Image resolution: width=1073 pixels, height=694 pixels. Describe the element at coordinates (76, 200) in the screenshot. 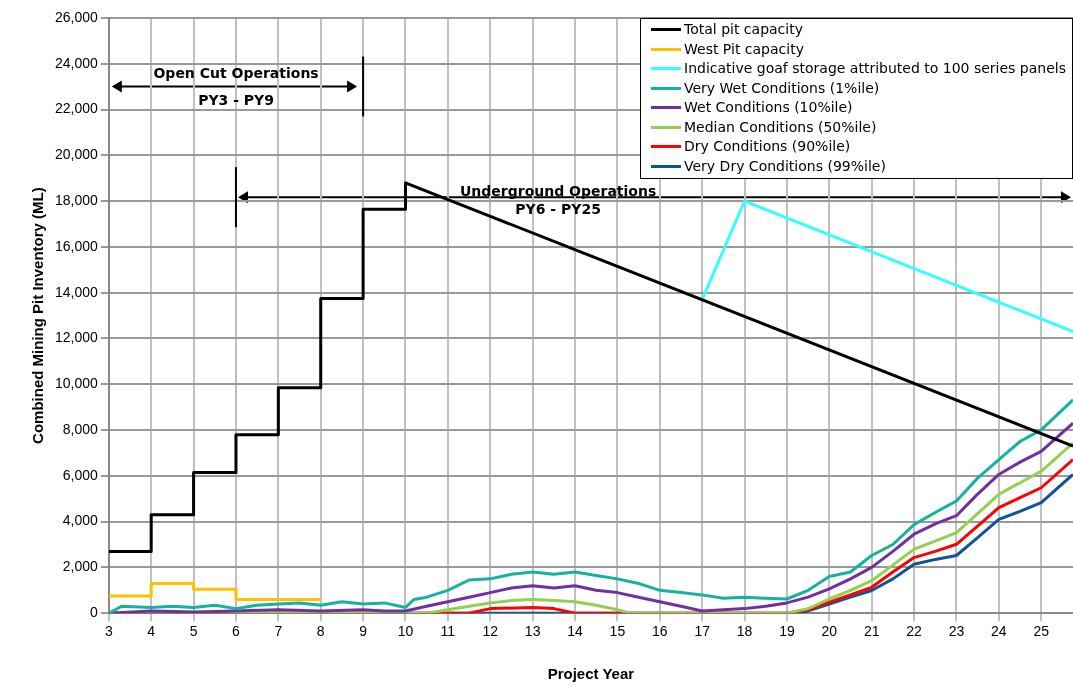

I see `y-tick-label: 18,000` at that location.